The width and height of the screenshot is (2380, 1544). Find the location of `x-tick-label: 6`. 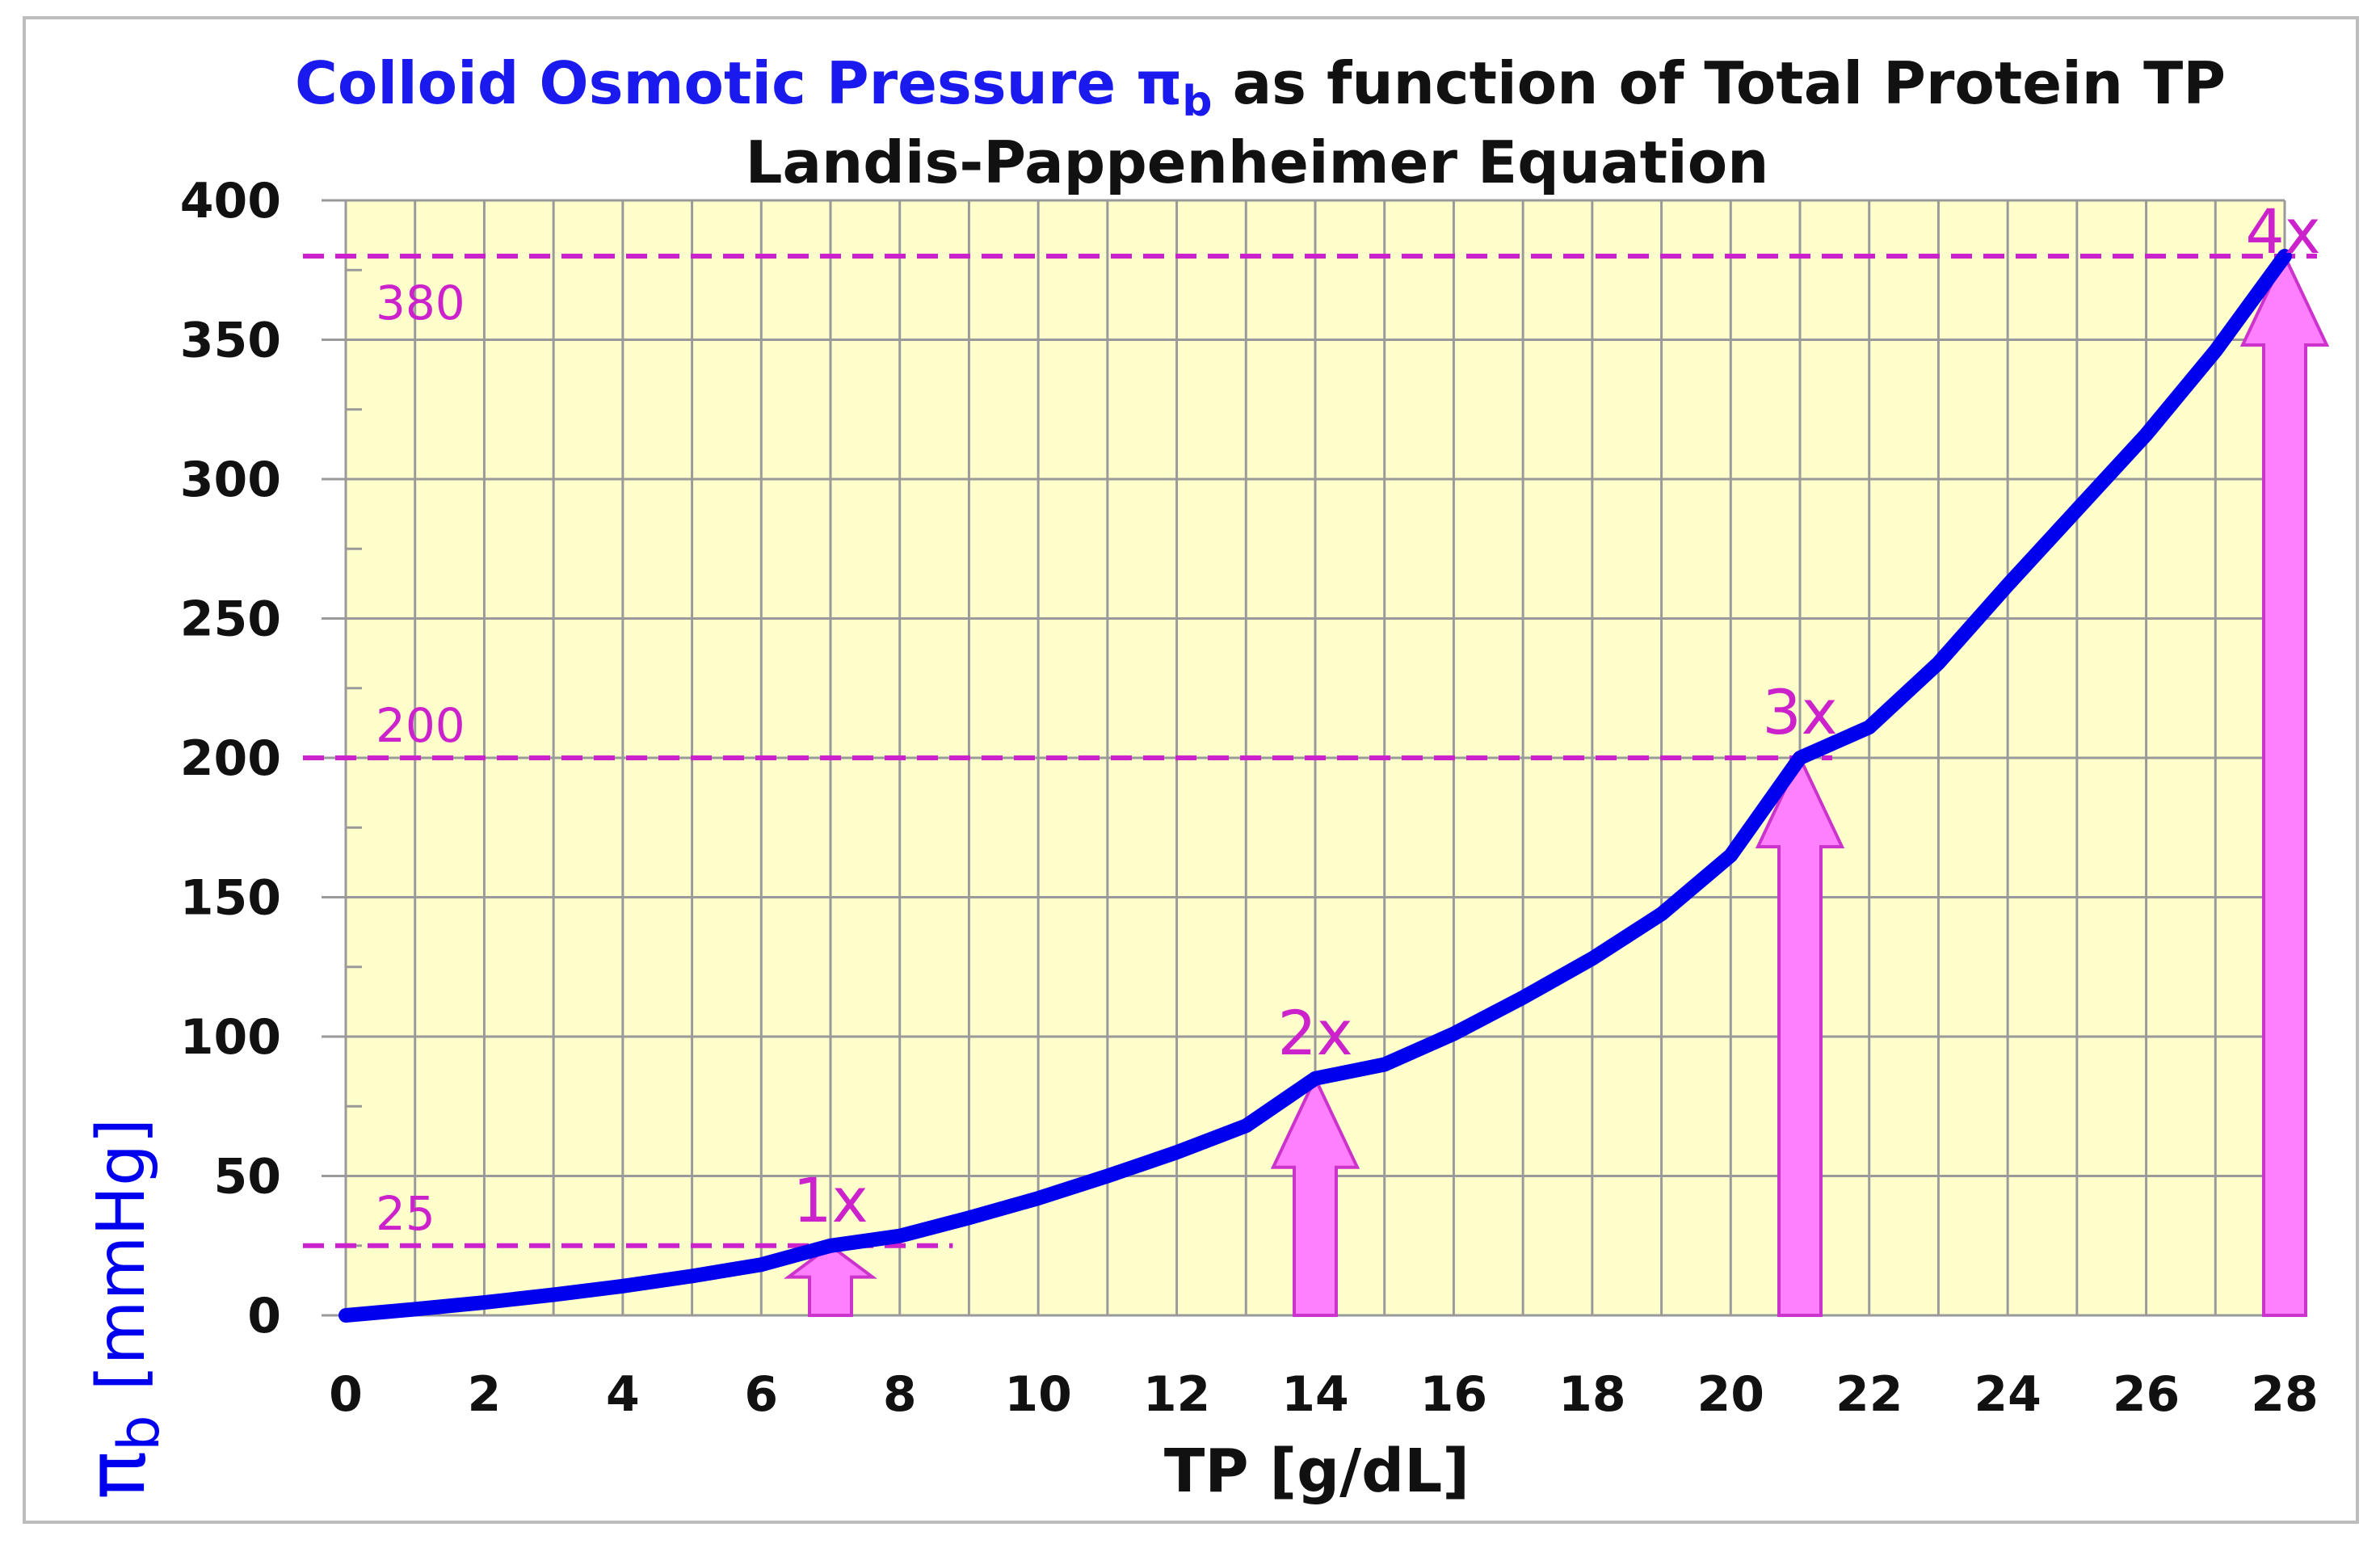

x-tick-label: 6 is located at coordinates (761, 1394).